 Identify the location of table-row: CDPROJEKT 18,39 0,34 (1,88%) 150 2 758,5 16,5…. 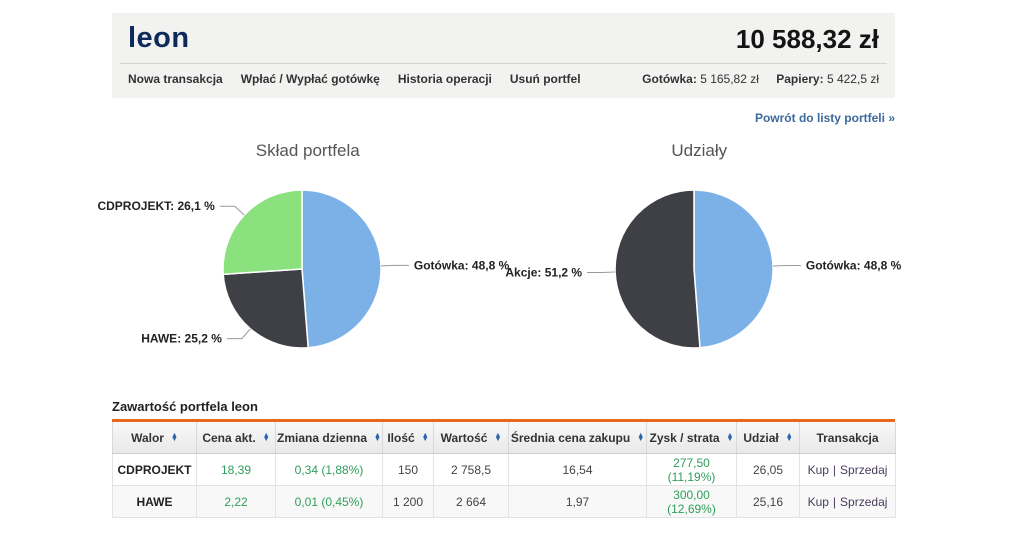
(504, 469).